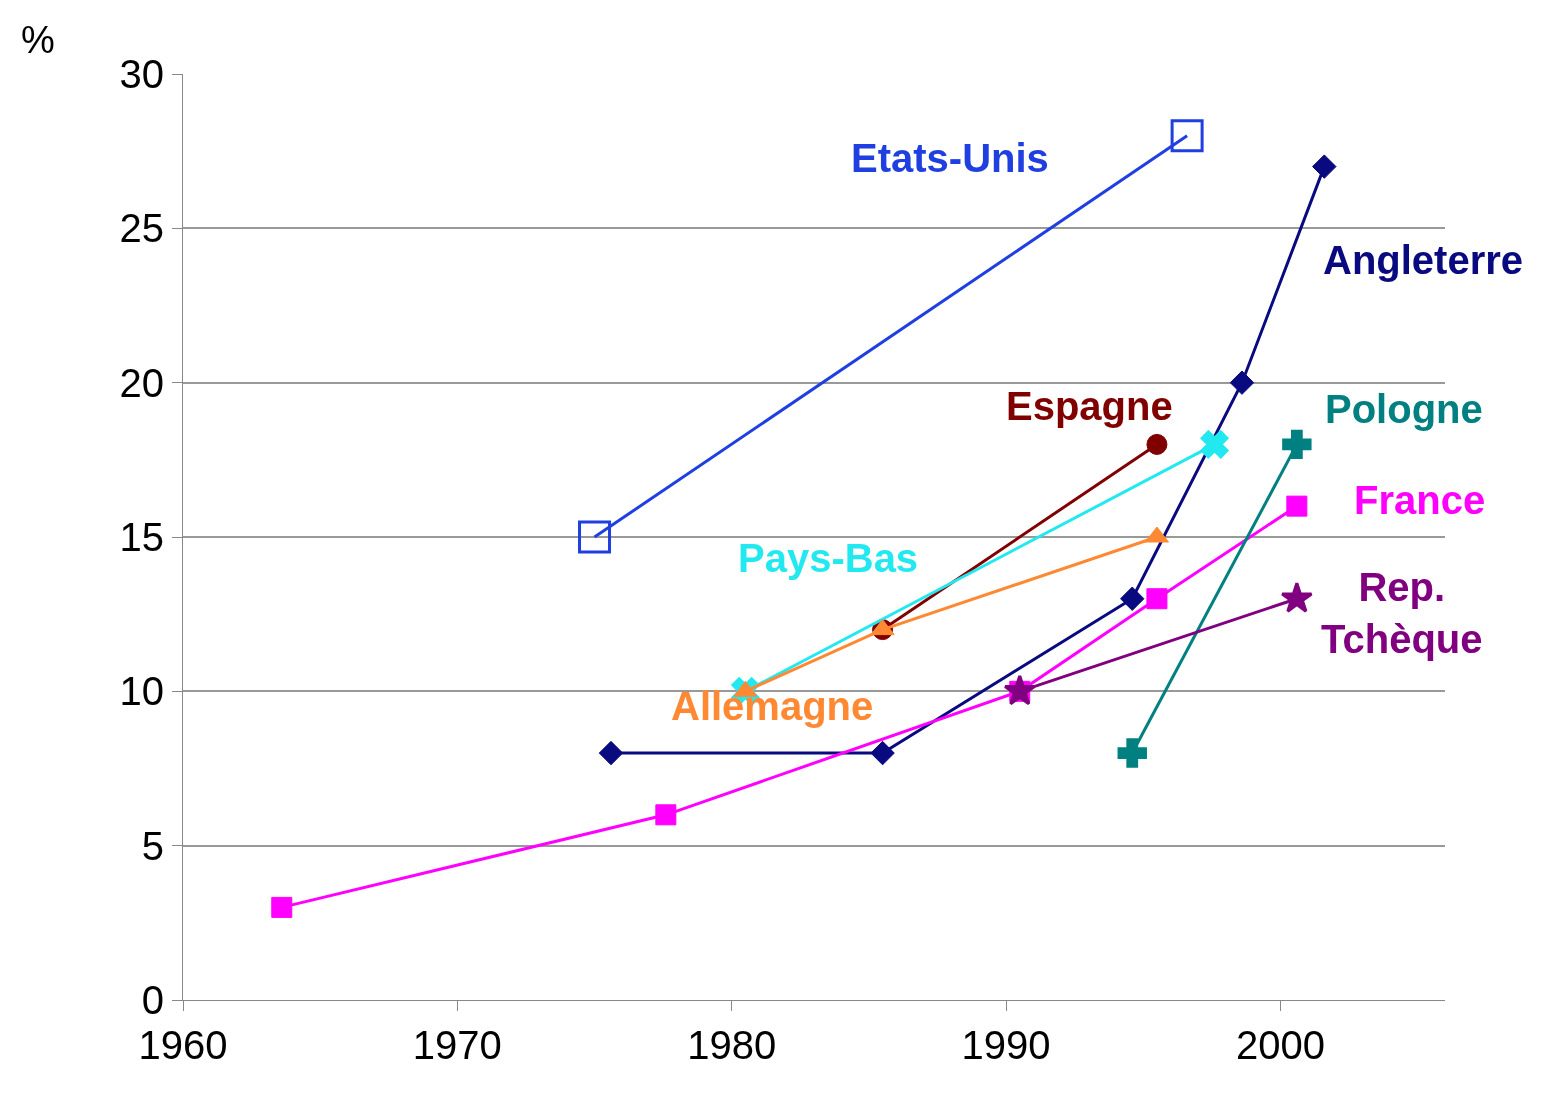 The width and height of the screenshot is (1552, 1101). Describe the element at coordinates (1420, 500) in the screenshot. I see `series-label: France` at that location.